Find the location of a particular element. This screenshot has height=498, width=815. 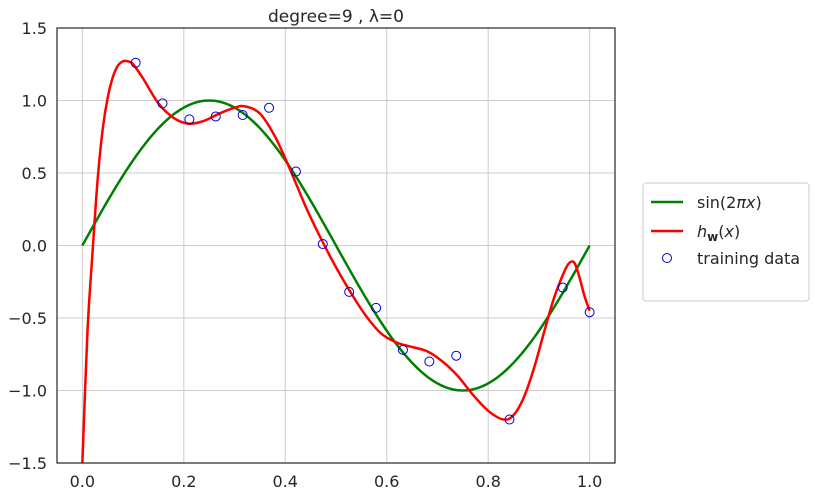

legend-label-train: training data is located at coordinates (748, 258).